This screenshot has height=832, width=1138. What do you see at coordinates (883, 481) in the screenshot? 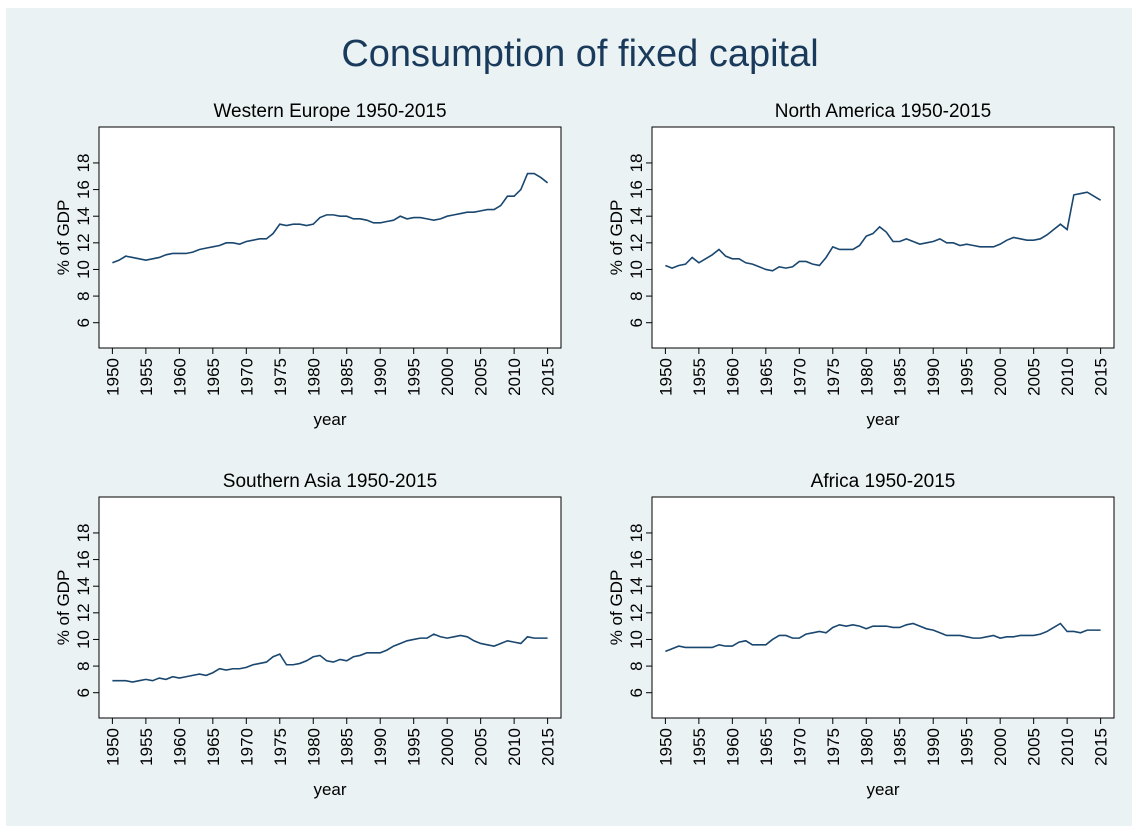
I see `panel-title: Africa 1950-2015` at bounding box center [883, 481].